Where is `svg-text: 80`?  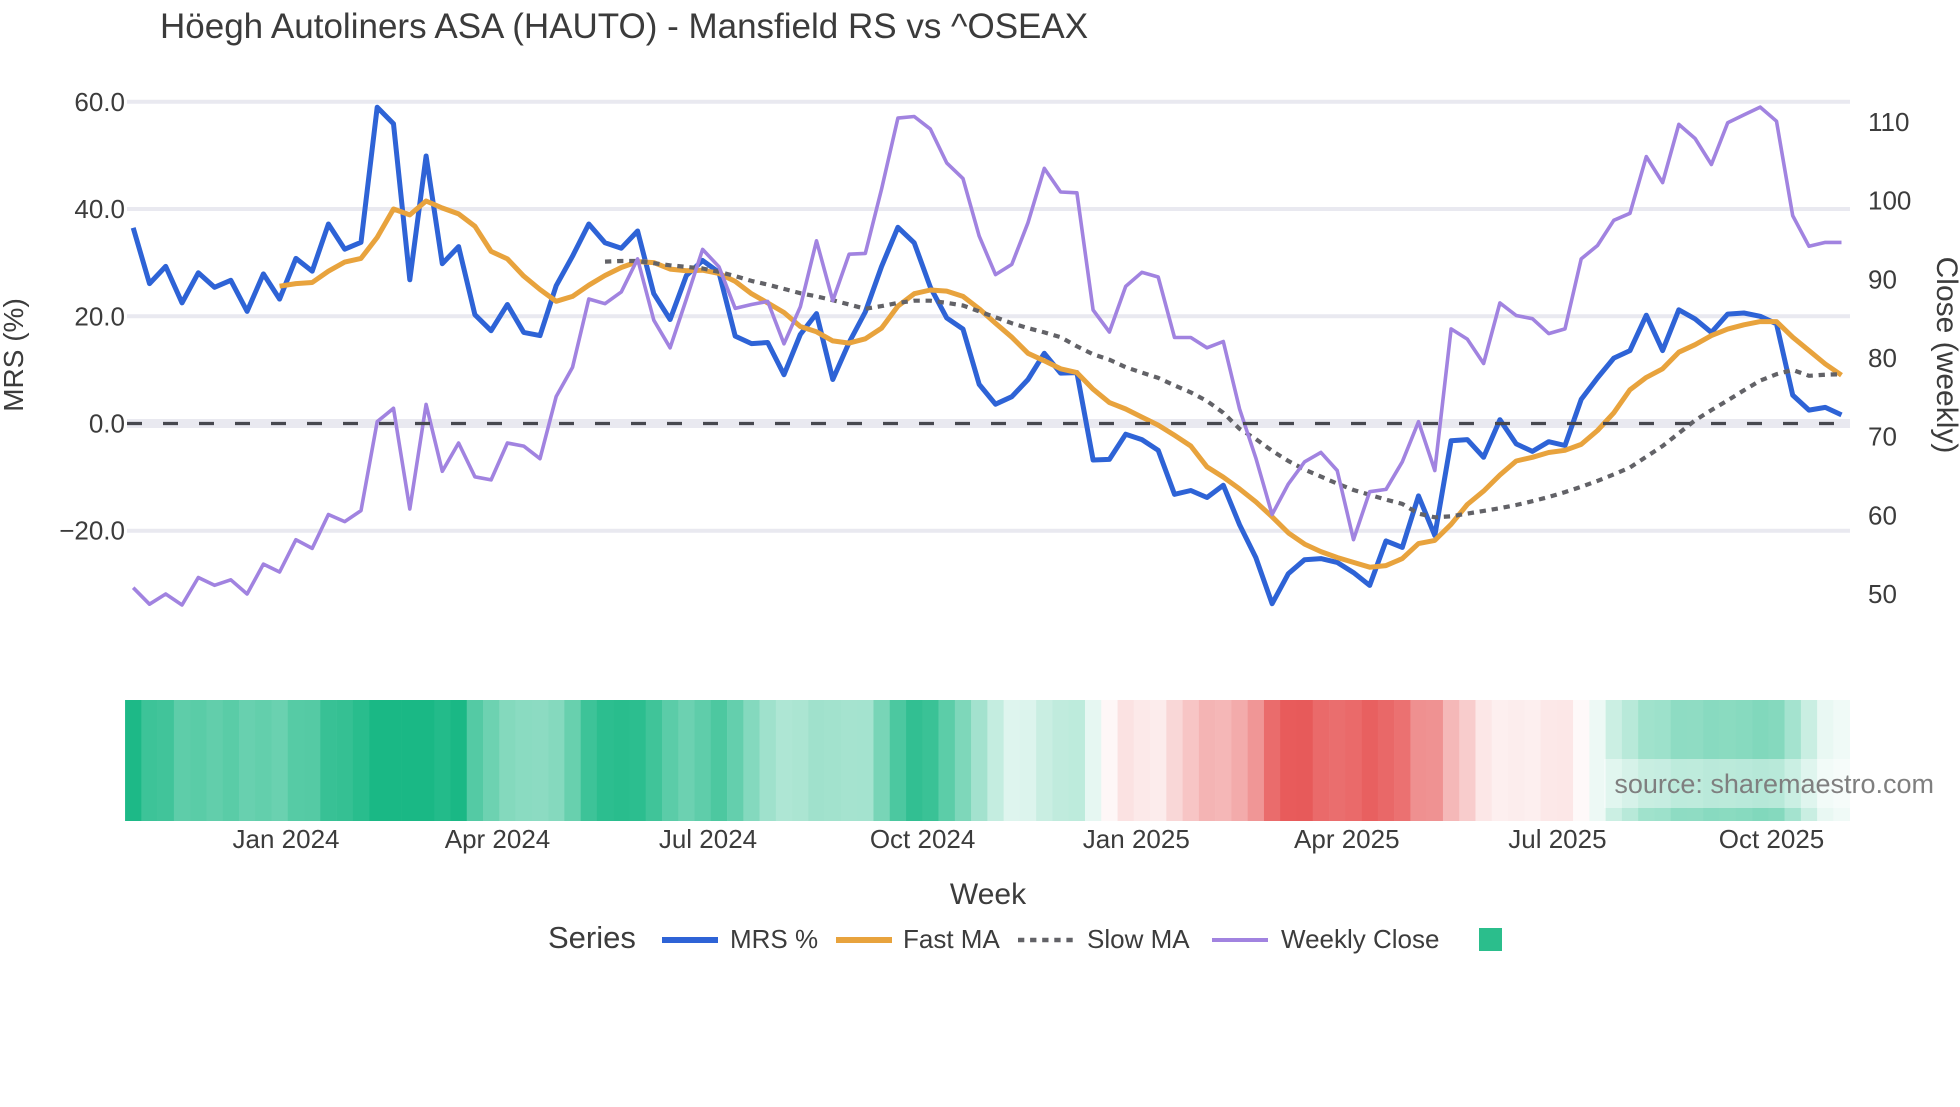
svg-text: 80 is located at coordinates (1882, 358).